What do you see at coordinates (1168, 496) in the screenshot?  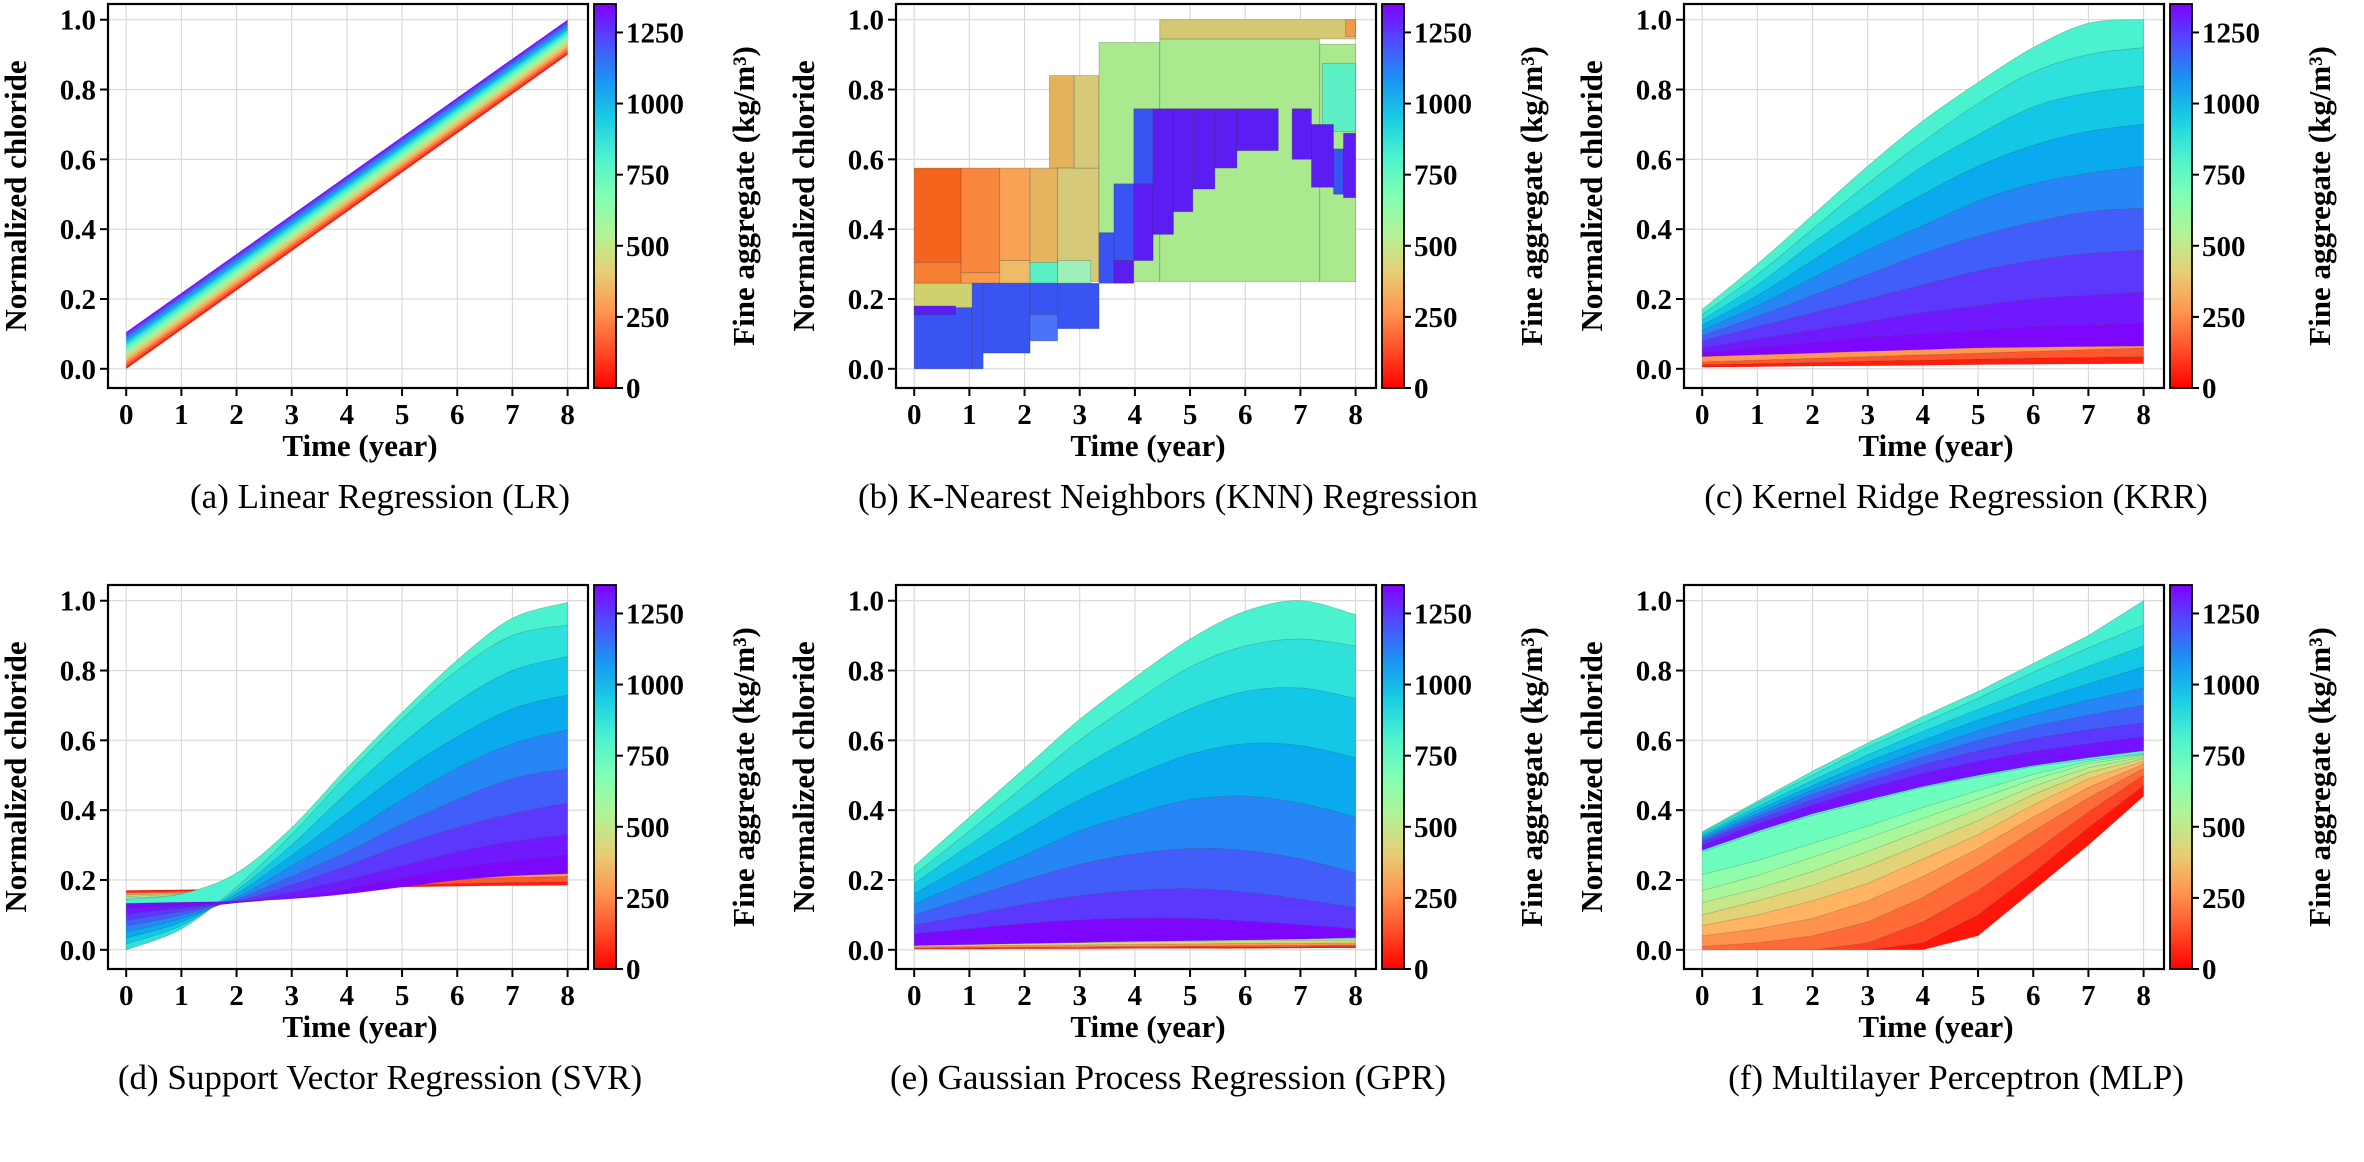 I see `caption: (b) K-Nearest Neighbors (KNN) Regression` at bounding box center [1168, 496].